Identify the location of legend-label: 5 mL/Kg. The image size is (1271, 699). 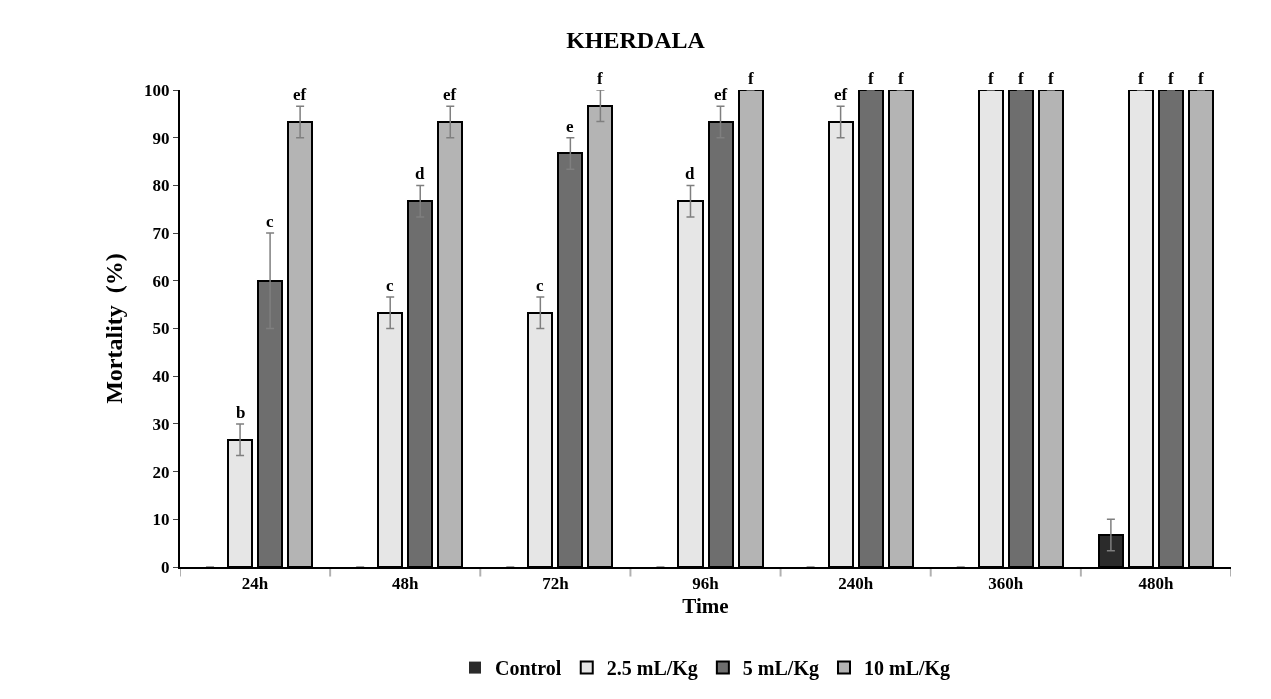
(780, 669).